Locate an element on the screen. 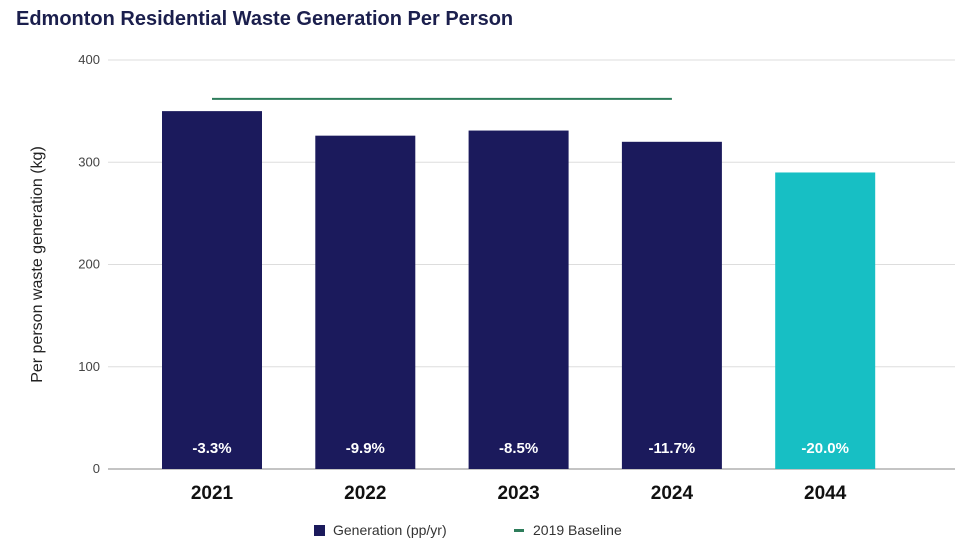  y-tick-label: 100 is located at coordinates (89, 366).